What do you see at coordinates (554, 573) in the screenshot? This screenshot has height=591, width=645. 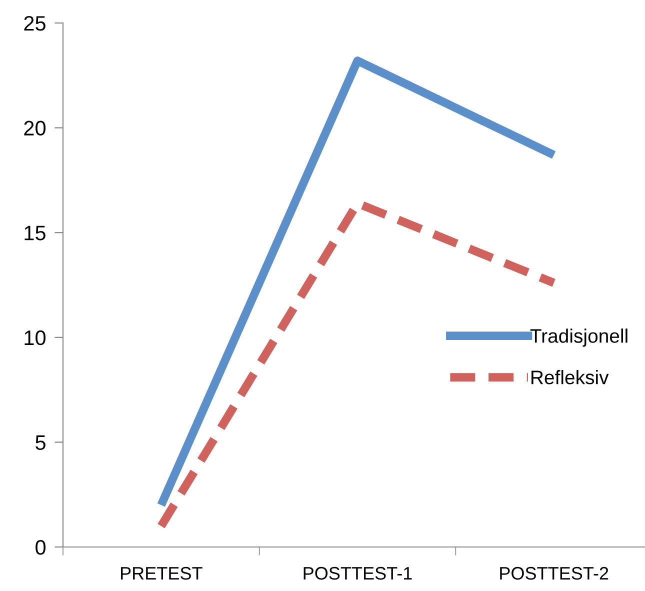 I see `x-tick-label: POSTTEST-2` at bounding box center [554, 573].